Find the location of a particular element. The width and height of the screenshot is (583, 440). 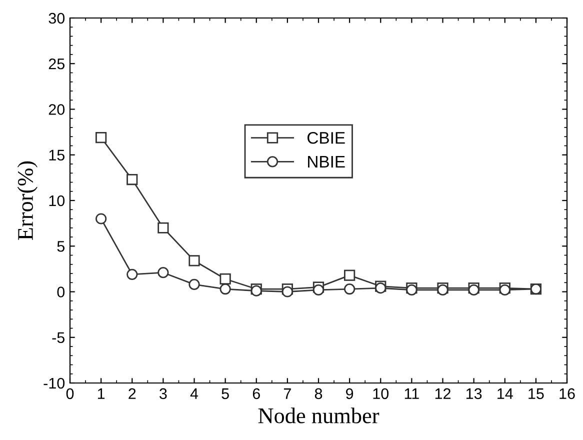

x-tick-label: 5 is located at coordinates (225, 394).